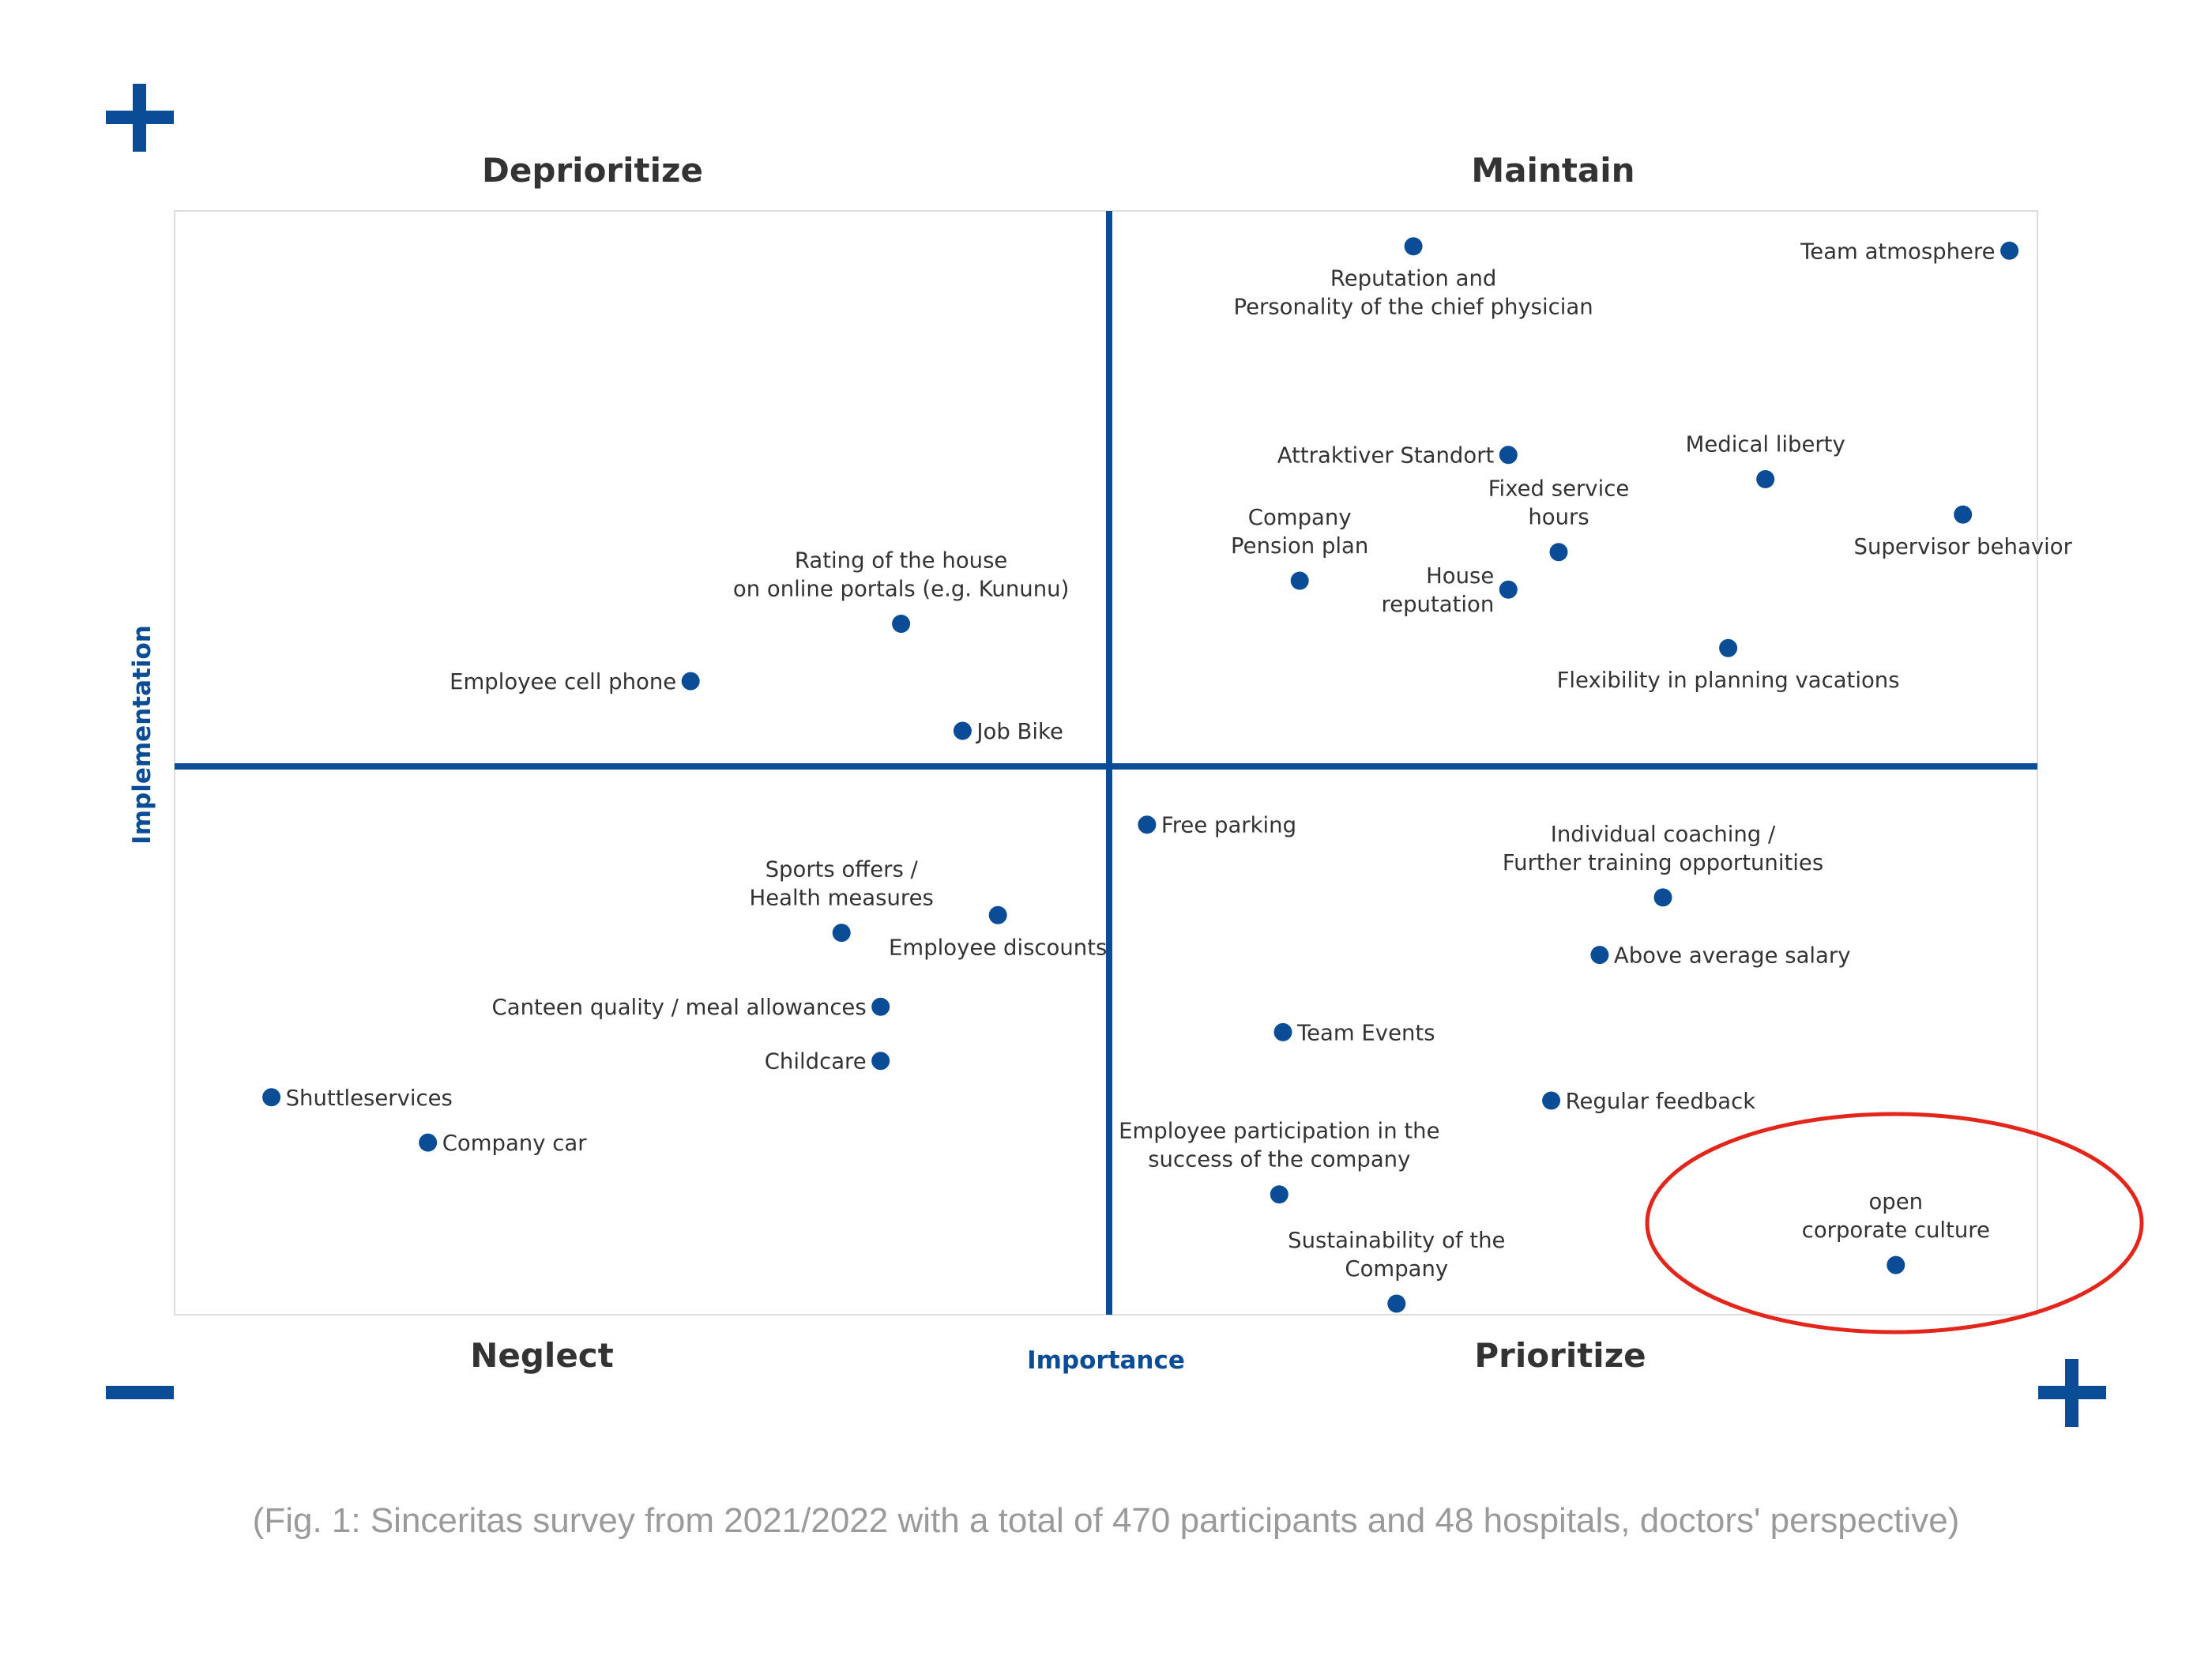  I want to click on data-point-label: Regular feedback, so click(1661, 1101).